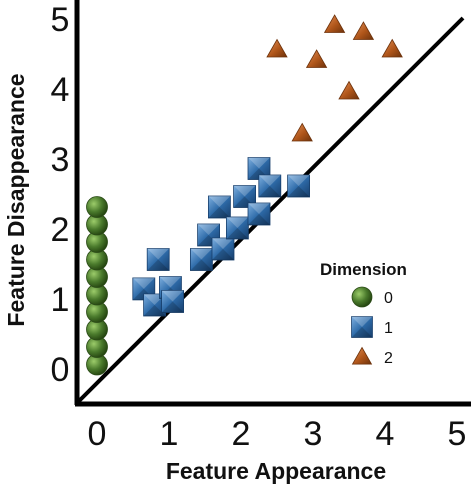 This screenshot has height=490, width=471. I want to click on legend-square-marker, so click(362, 327).